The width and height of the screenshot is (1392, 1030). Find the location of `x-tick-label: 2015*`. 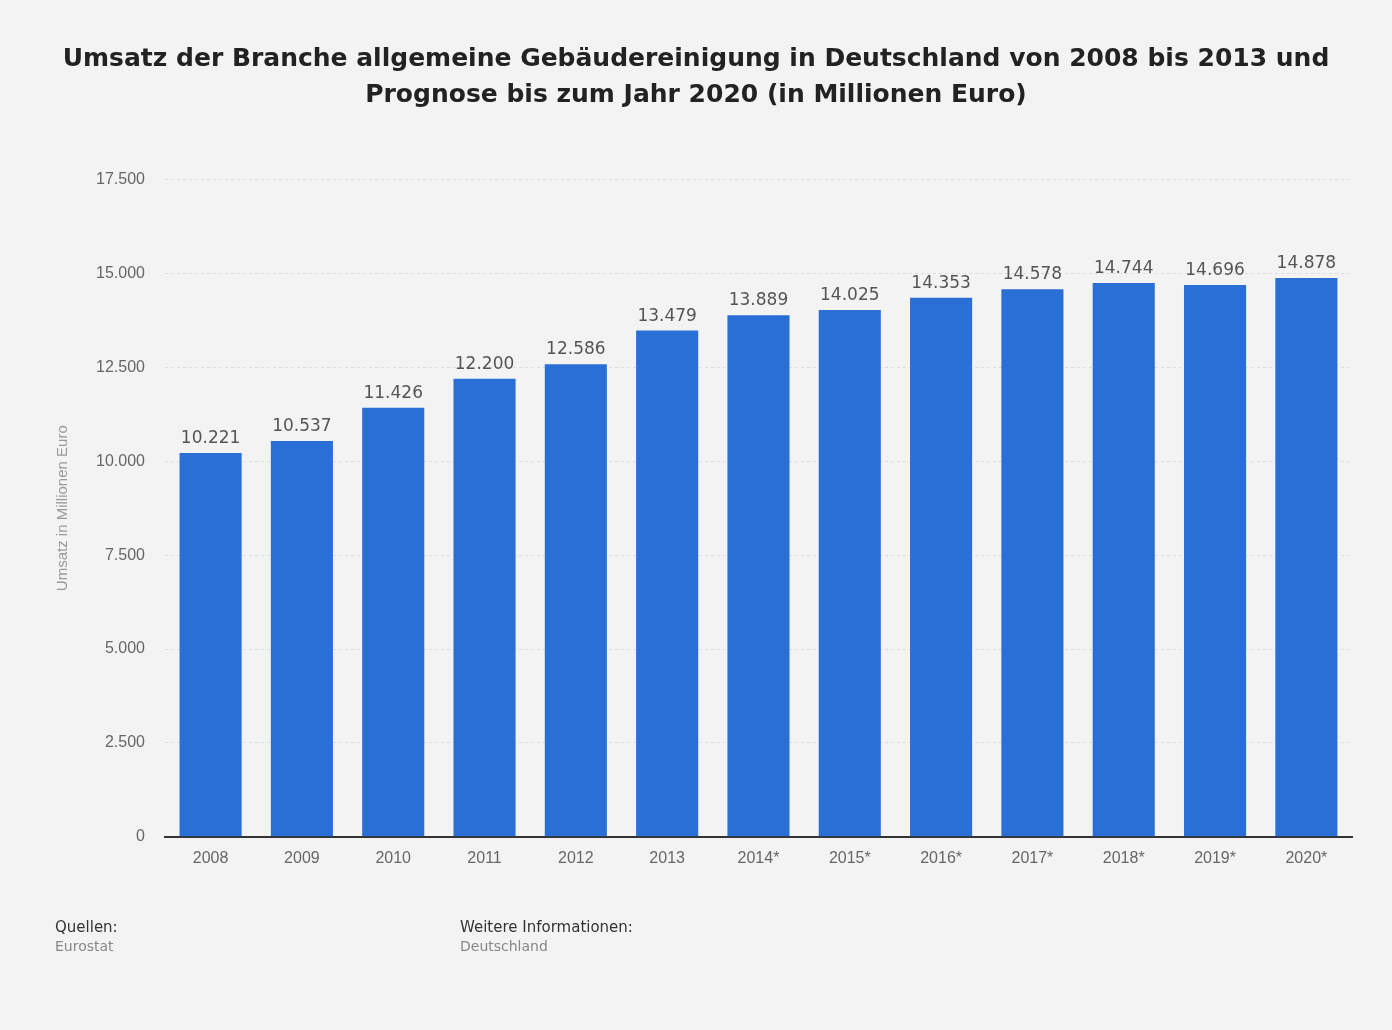

x-tick-label: 2015* is located at coordinates (849, 857).